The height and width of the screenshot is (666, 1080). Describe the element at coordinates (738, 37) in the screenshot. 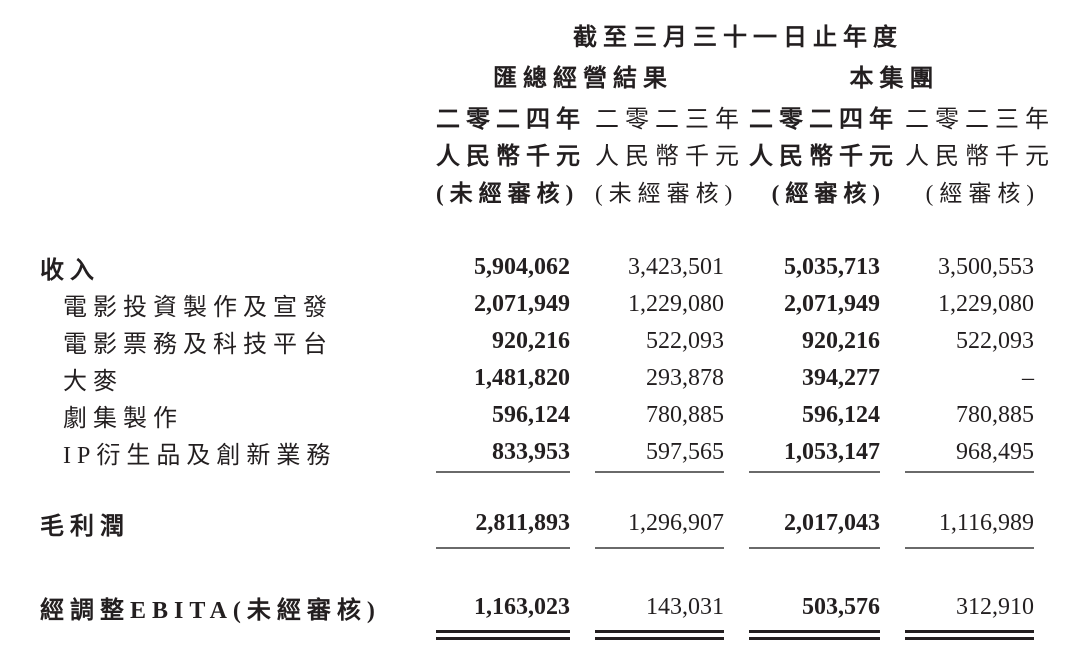

I see `period-title-text: 截至三月三十一日止年度` at that location.